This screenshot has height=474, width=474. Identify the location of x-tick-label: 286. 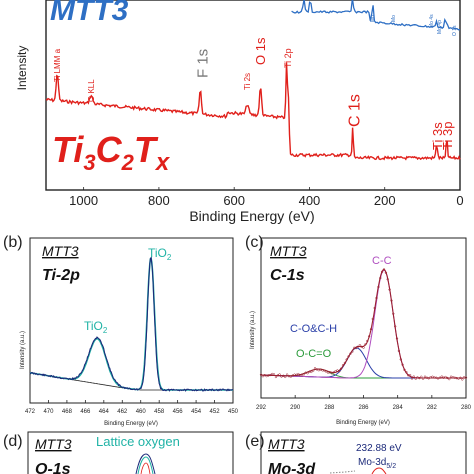
(363, 408).